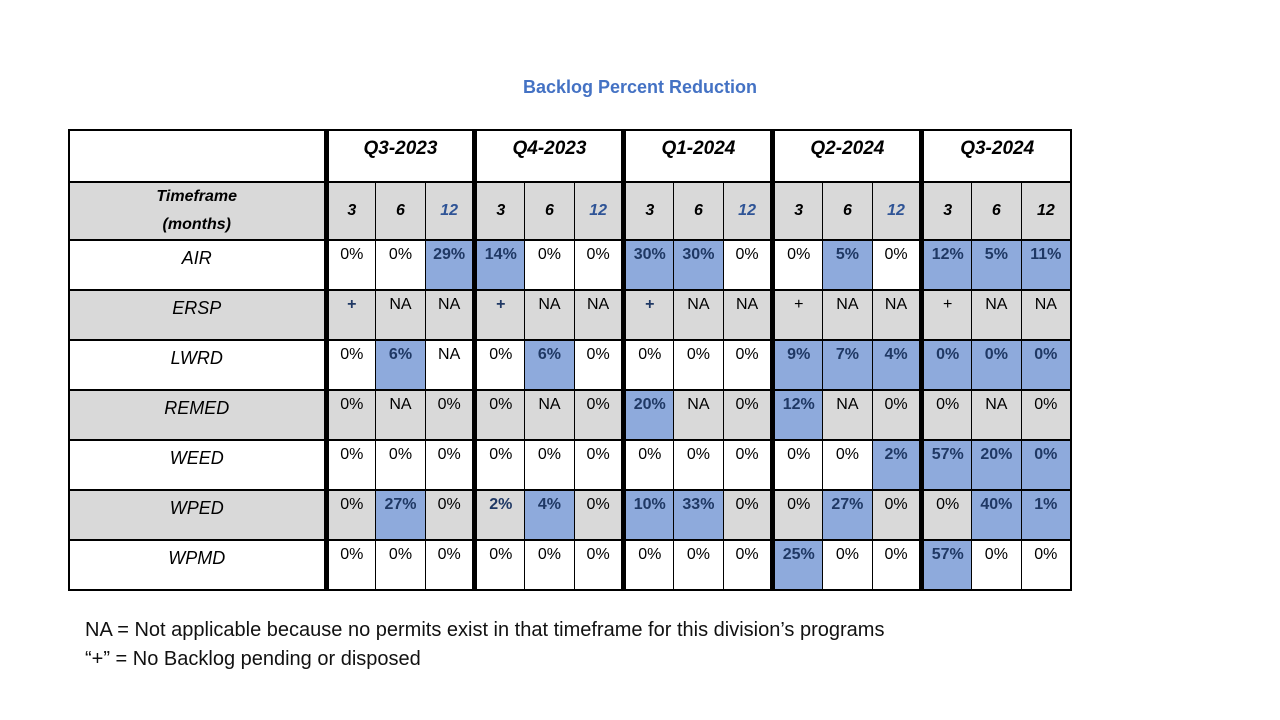 The image size is (1280, 720). What do you see at coordinates (197, 465) in the screenshot?
I see `division-label: WEED` at bounding box center [197, 465].